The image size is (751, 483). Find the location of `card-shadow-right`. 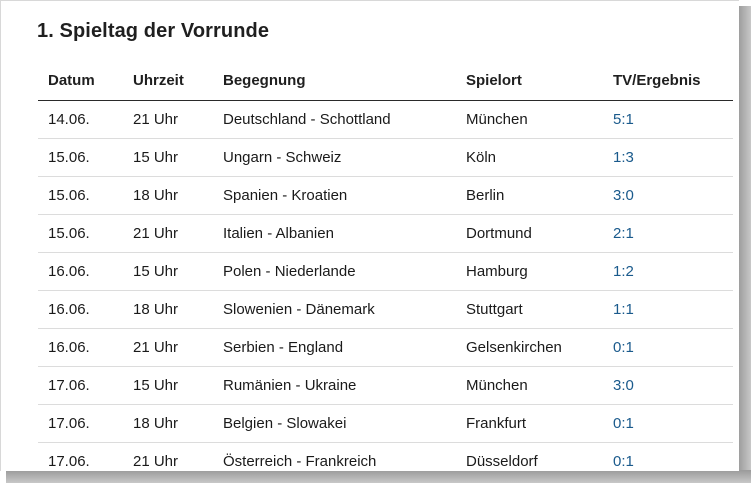

card-shadow-right is located at coordinates (744, 244).